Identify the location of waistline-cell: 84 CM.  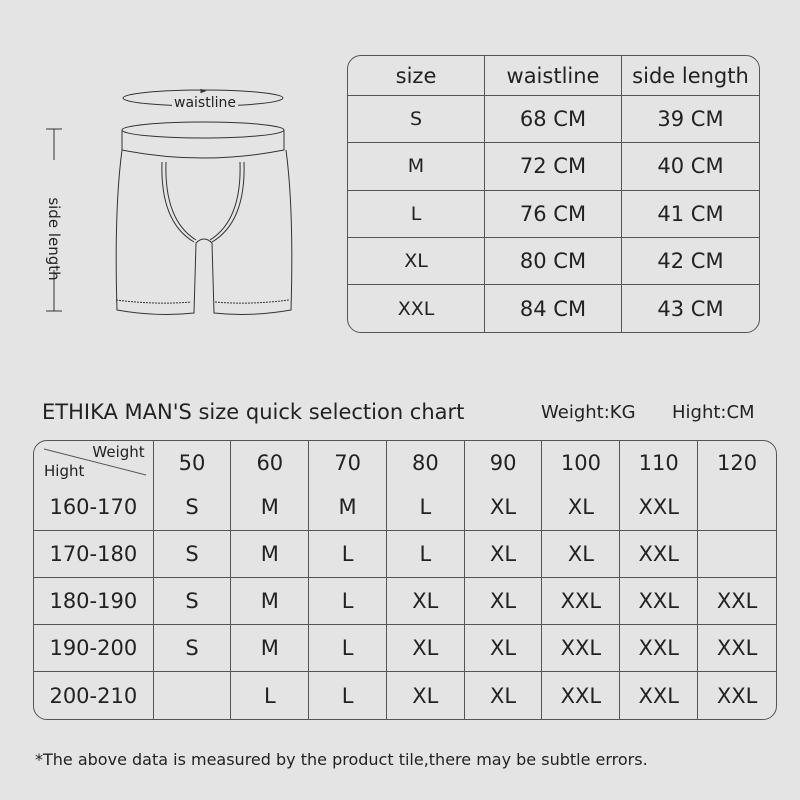
(553, 309).